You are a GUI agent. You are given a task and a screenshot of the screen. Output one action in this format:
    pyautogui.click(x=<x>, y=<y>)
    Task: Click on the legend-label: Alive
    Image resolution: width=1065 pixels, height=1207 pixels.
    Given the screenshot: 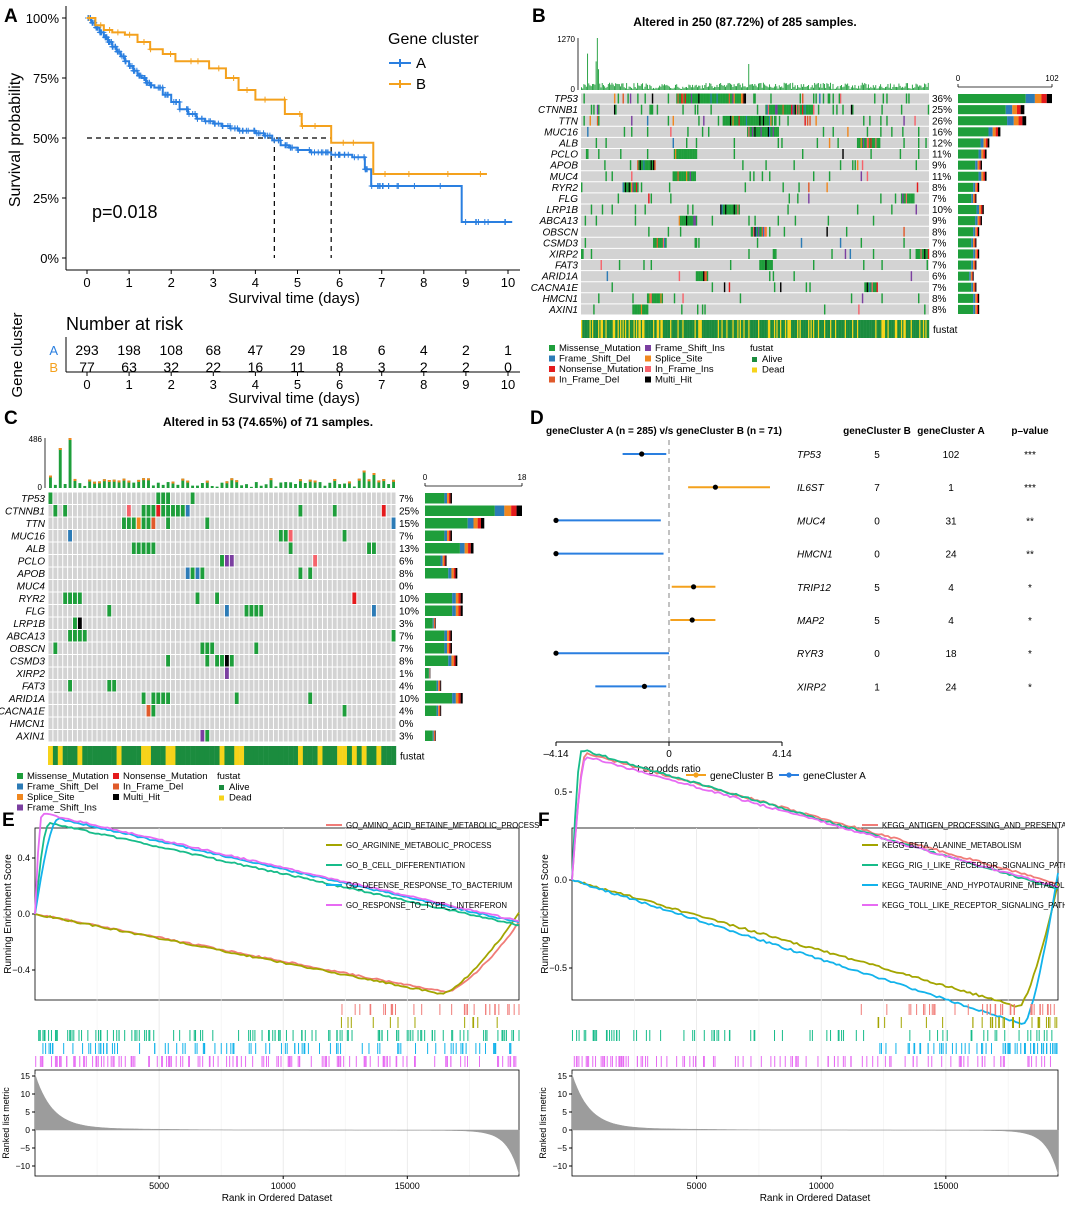 What is the action you would take?
    pyautogui.click(x=239, y=787)
    